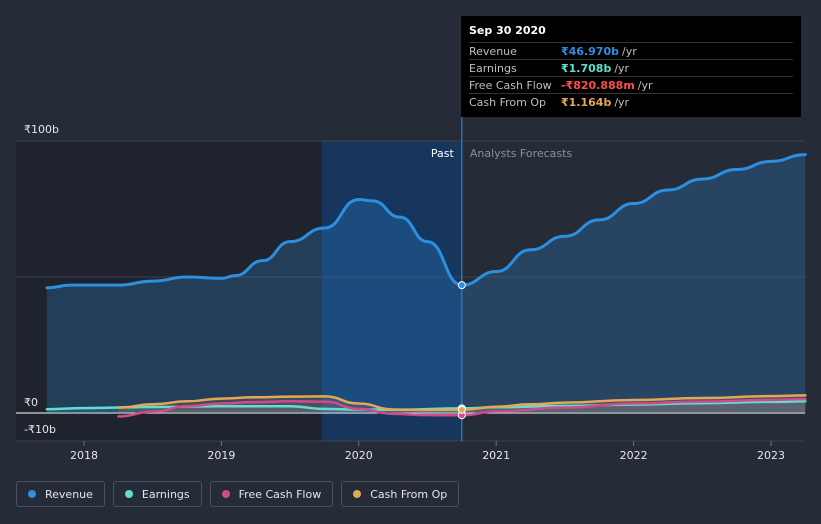 This screenshot has width=821, height=524. I want to click on tooltip-row-value: ₹1.708b, so click(586, 68).